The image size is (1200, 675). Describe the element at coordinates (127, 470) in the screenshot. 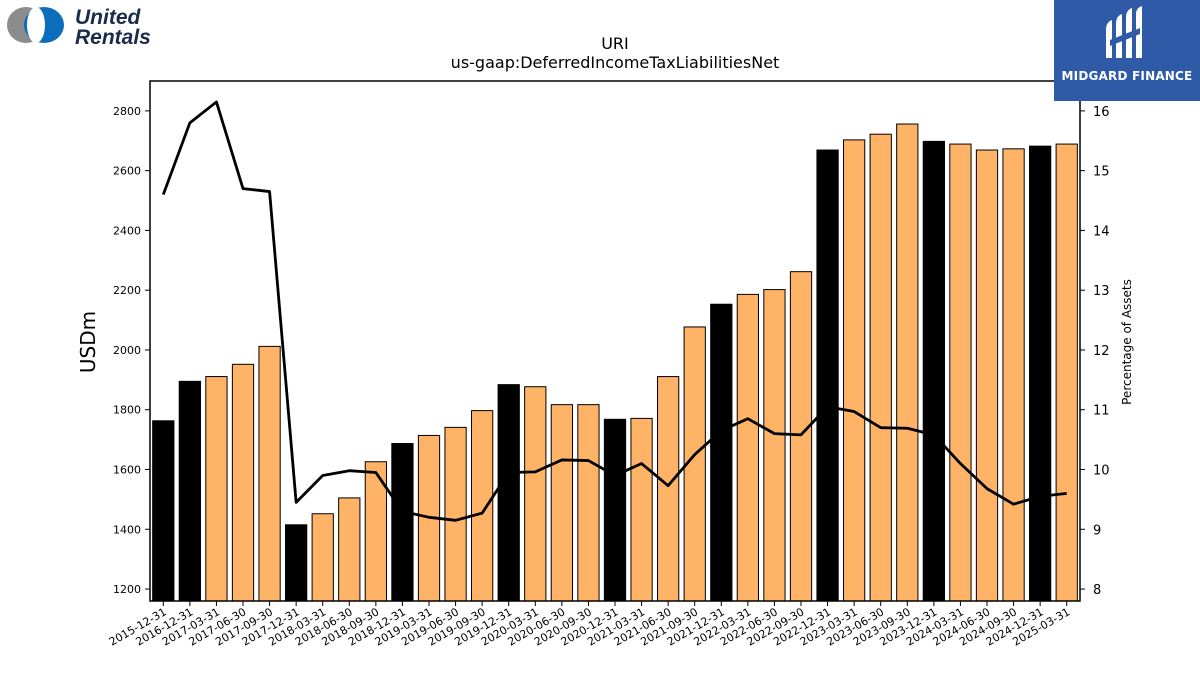

I see `y-tick-label: 1600` at that location.